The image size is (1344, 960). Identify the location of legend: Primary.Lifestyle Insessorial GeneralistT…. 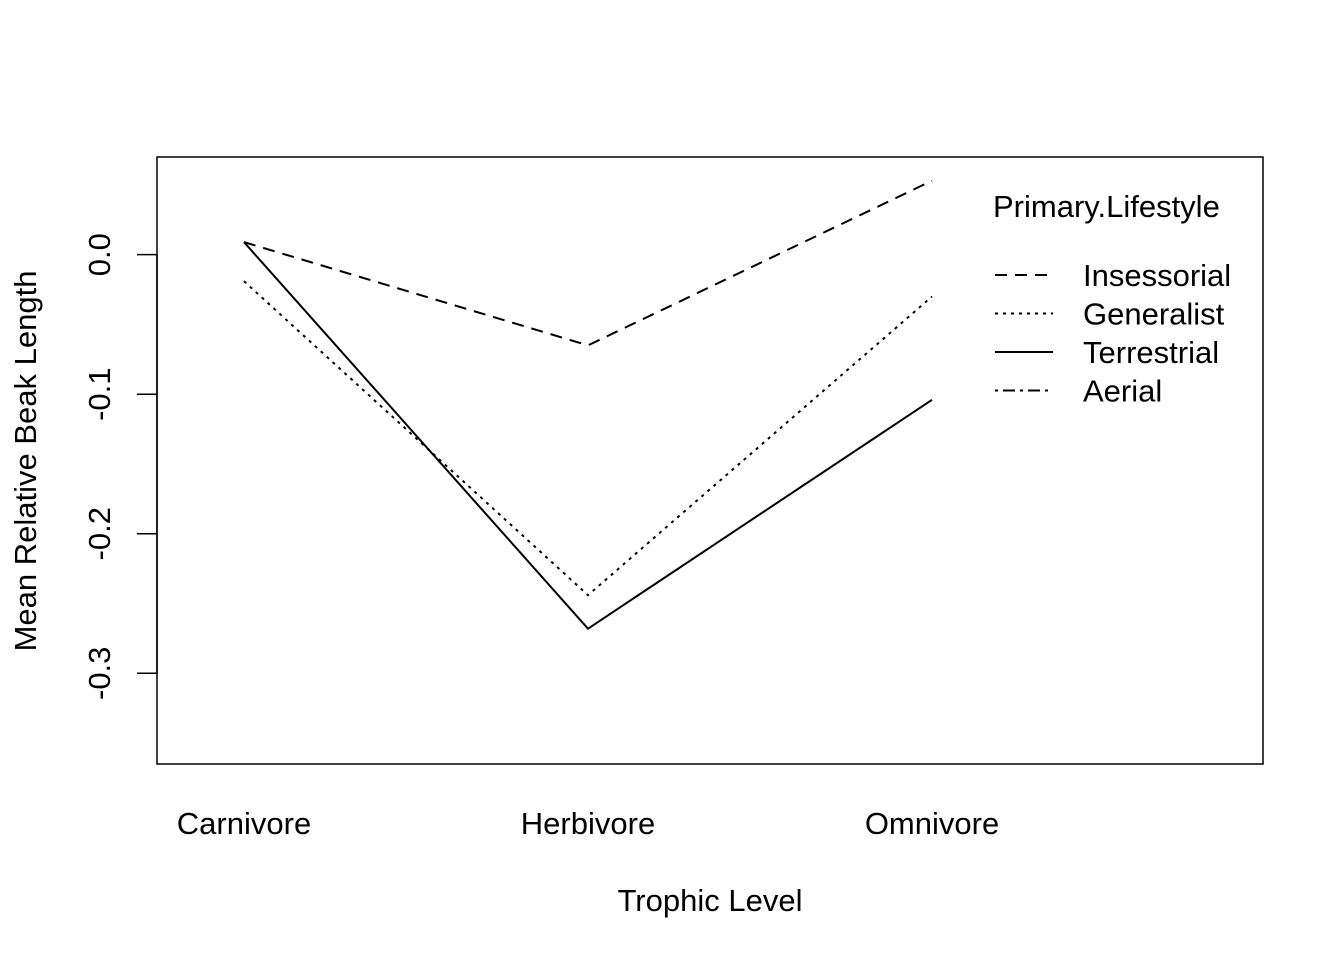
(1112, 299).